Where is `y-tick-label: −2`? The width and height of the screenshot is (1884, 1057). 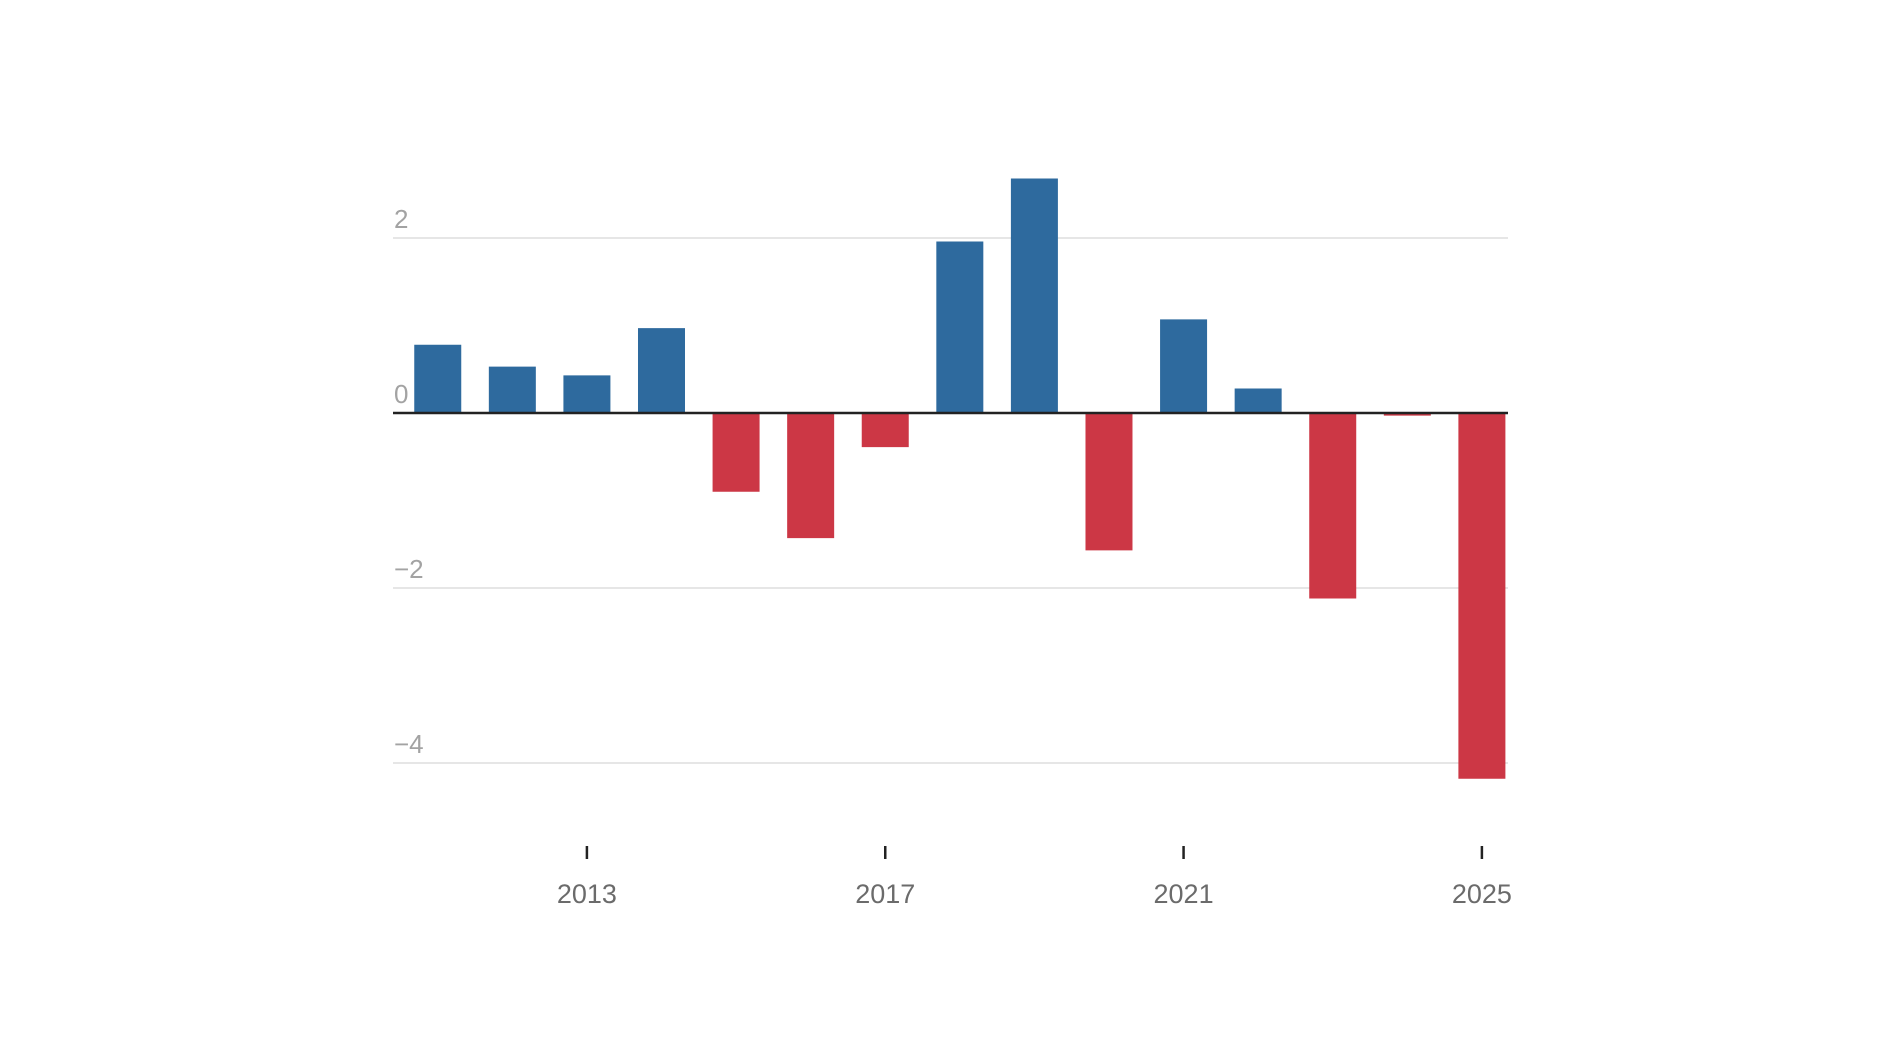 y-tick-label: −2 is located at coordinates (409, 569).